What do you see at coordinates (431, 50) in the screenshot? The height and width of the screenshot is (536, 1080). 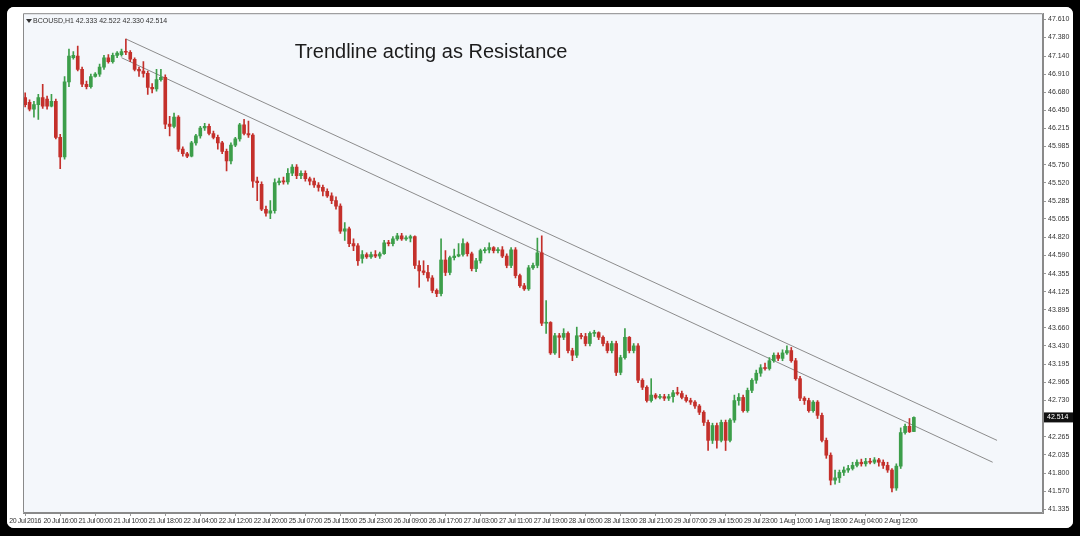 I see `text: Trendline acting as Resistance` at bounding box center [431, 50].